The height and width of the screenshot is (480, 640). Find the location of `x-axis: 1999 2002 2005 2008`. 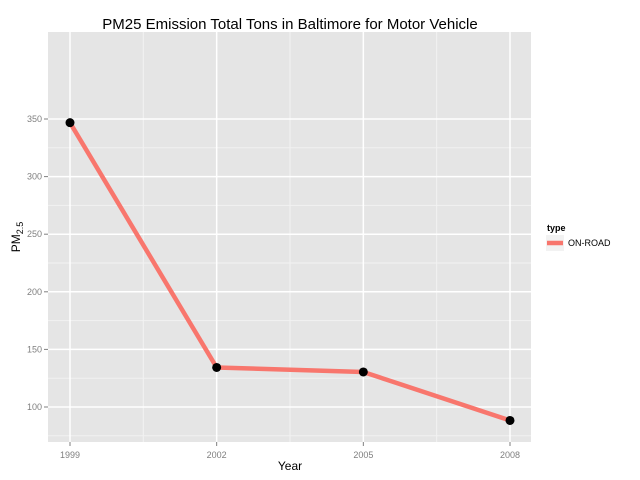

x-axis: 1999 2002 2005 2008 is located at coordinates (290, 451).